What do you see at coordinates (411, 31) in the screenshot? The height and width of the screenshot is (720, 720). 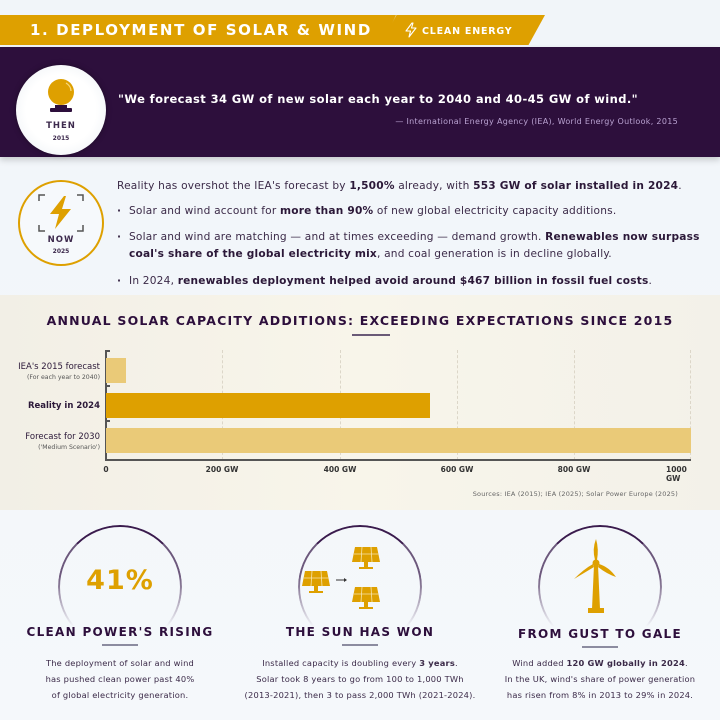 I see `lightning-bolt-outline-icon` at bounding box center [411, 31].